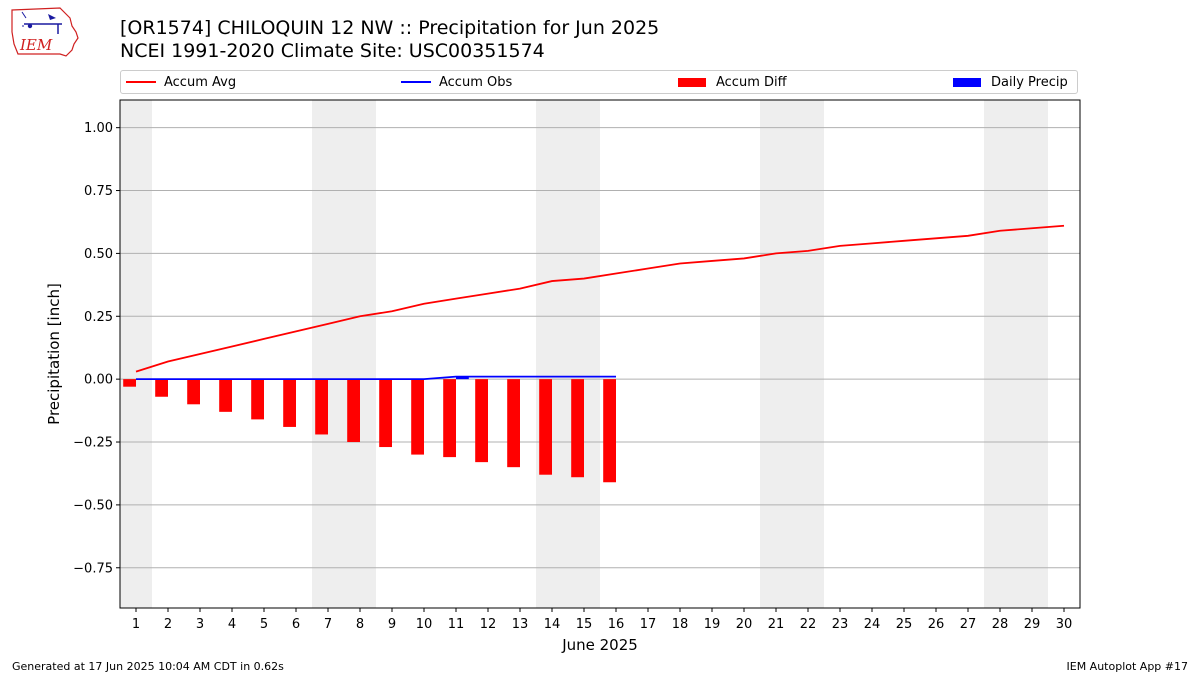 The height and width of the screenshot is (675, 1200). What do you see at coordinates (680, 624) in the screenshot?
I see `x-tick-label: 18` at bounding box center [680, 624].